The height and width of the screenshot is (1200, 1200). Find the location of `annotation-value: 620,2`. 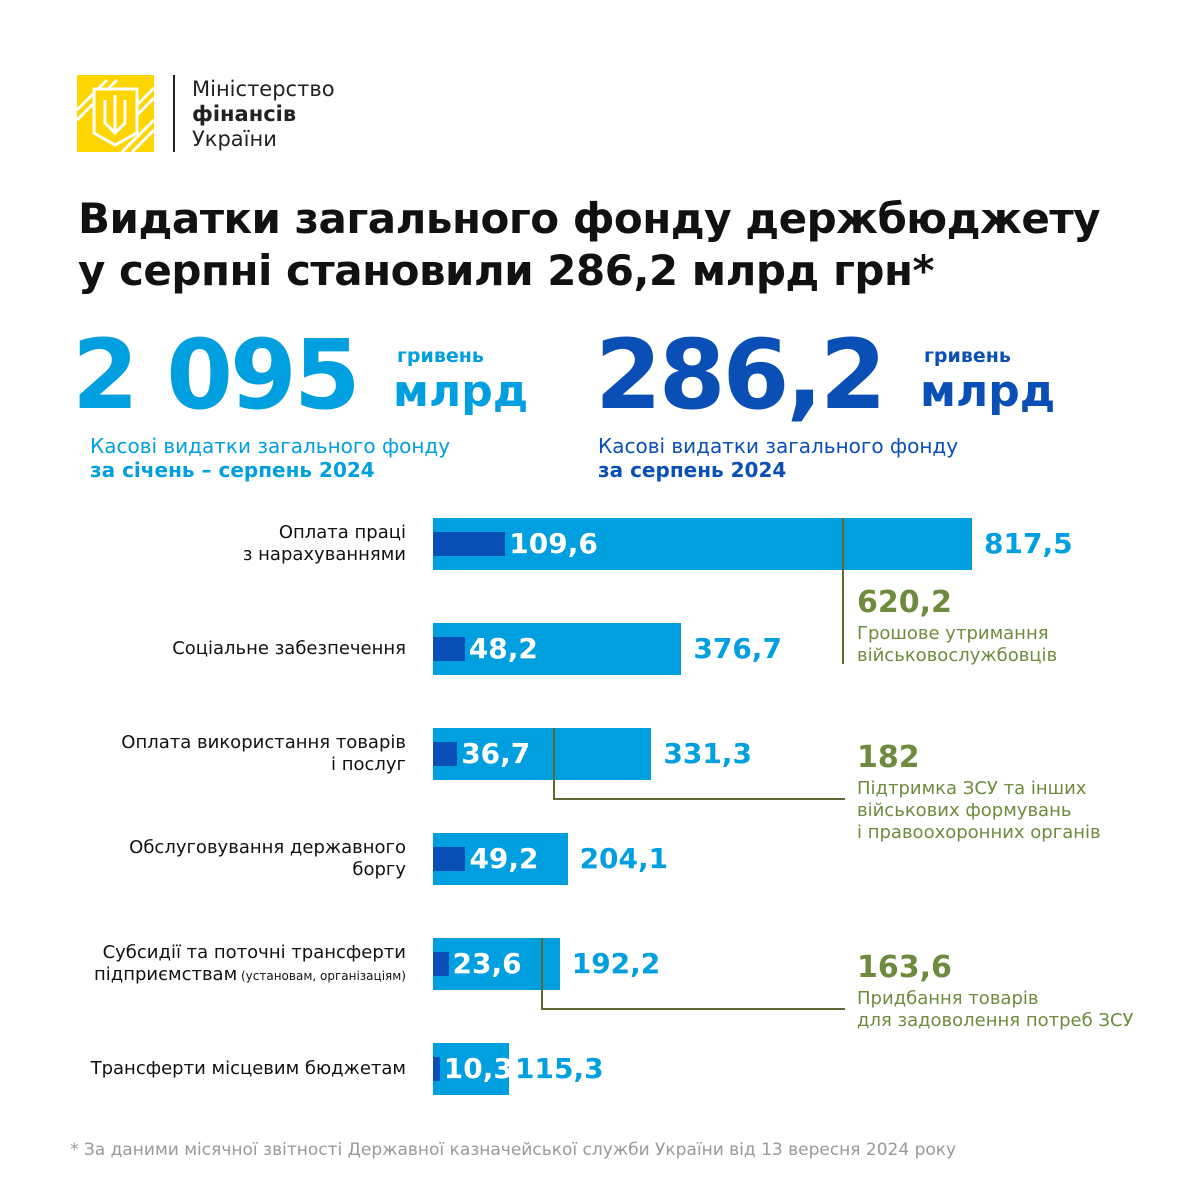

annotation-value: 620,2 is located at coordinates (904, 602).